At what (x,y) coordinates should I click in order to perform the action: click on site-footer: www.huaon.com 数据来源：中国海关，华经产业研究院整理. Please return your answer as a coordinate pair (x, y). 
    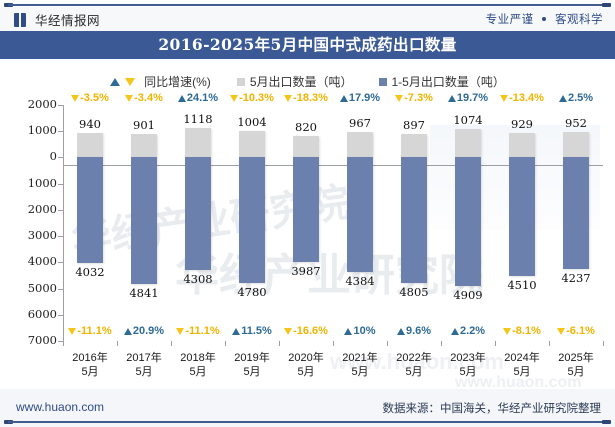
    Looking at the image, I should click on (307, 408).